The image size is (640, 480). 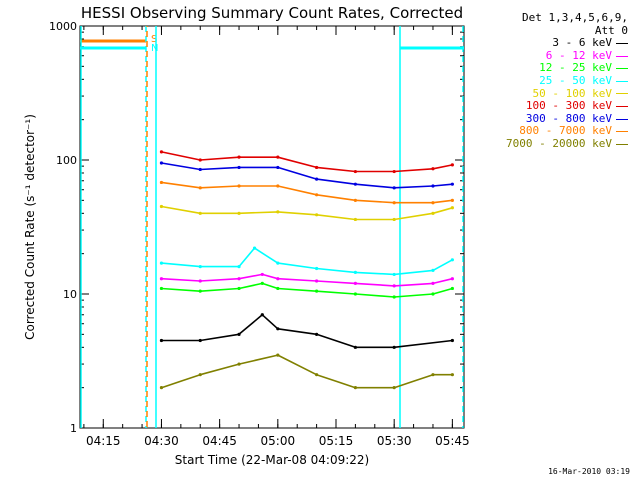 I want to click on legend-entry: 100 - 300 keV, so click(x=556, y=106).